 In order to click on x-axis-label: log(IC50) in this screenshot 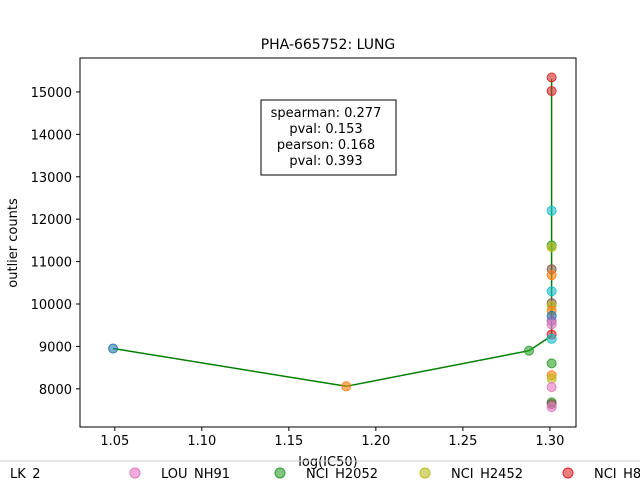, I will do `click(327, 462)`.